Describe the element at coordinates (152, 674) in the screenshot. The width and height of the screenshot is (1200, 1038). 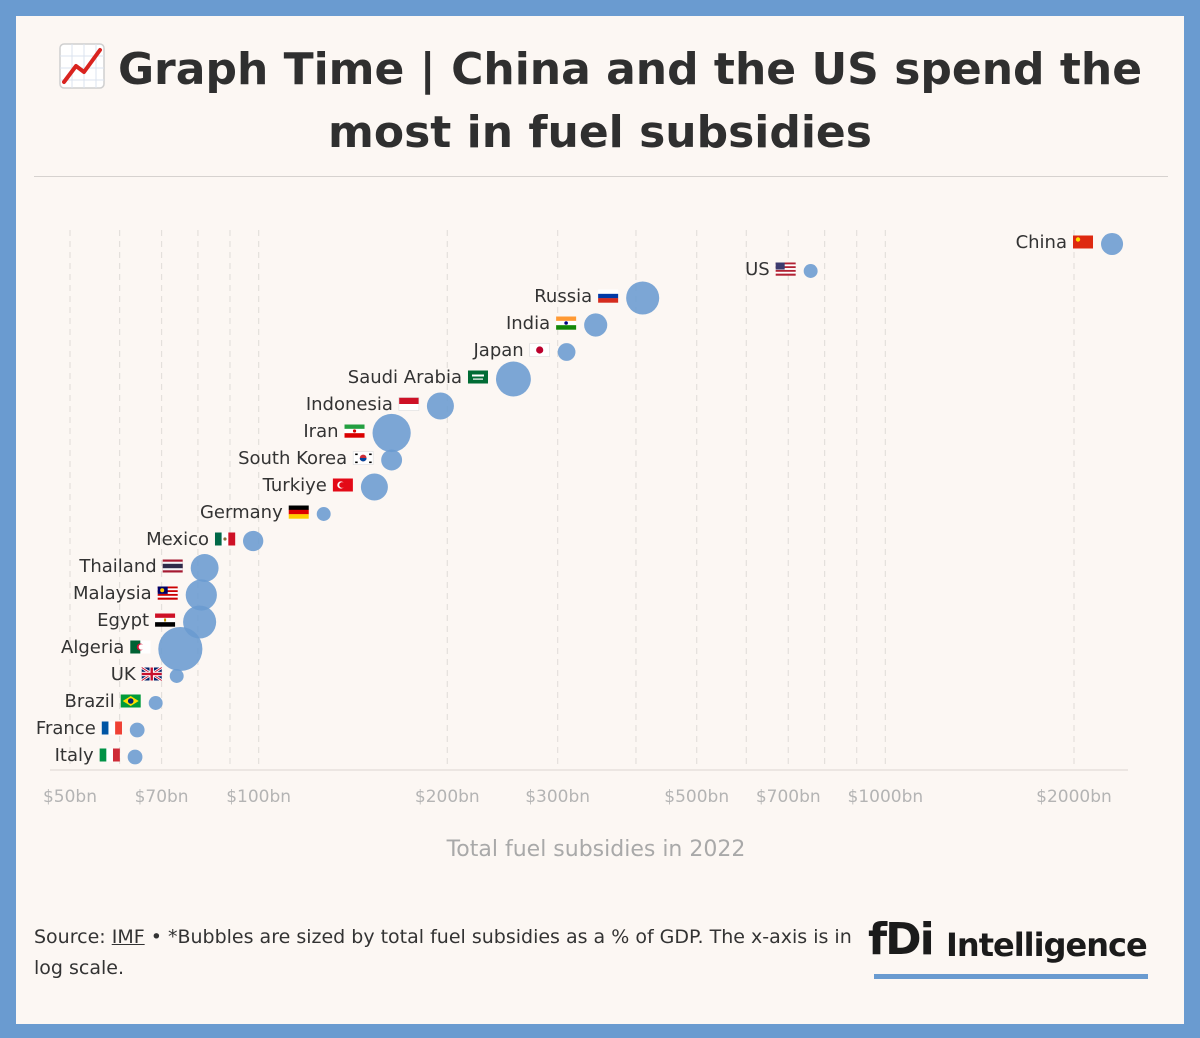
I see `flag-uk-icon` at that location.